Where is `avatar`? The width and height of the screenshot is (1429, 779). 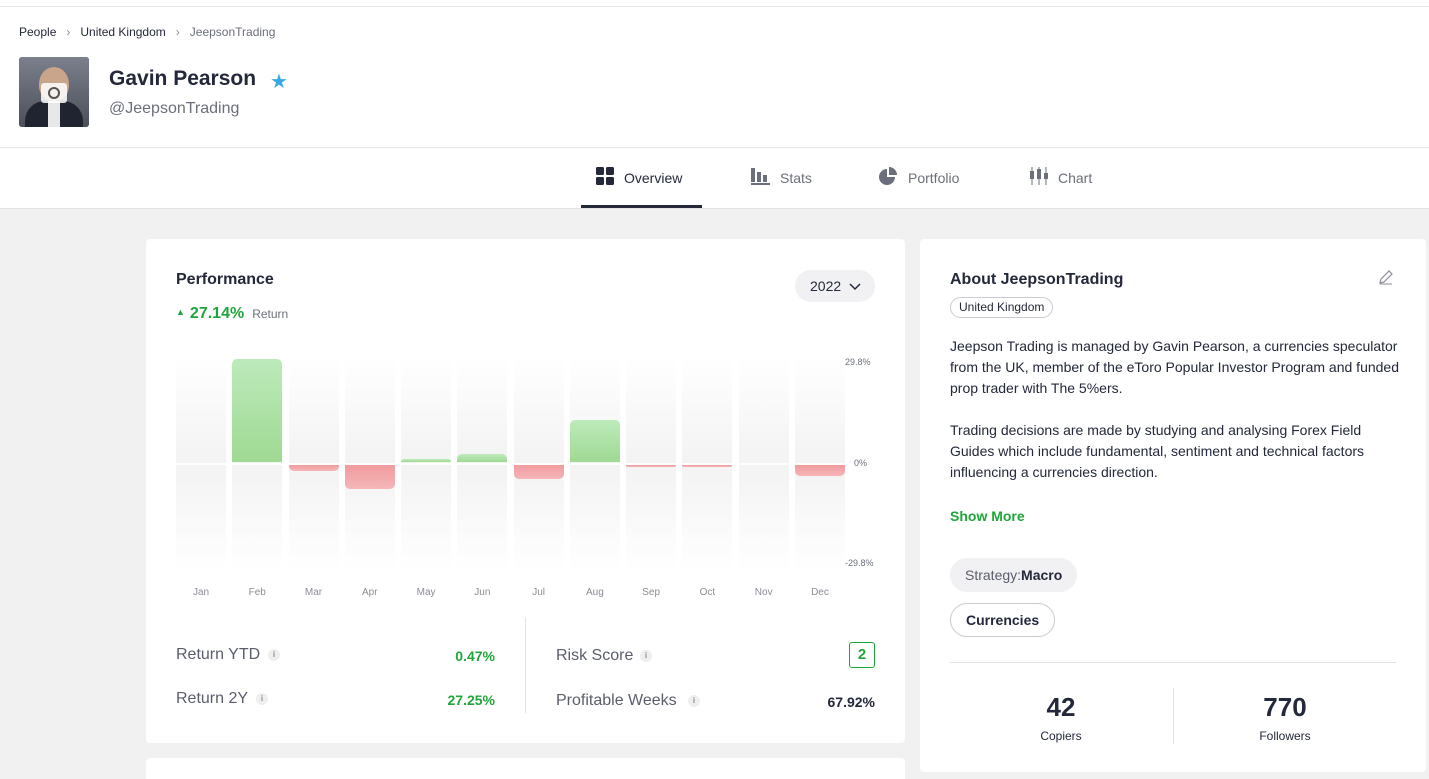
avatar is located at coordinates (54, 92).